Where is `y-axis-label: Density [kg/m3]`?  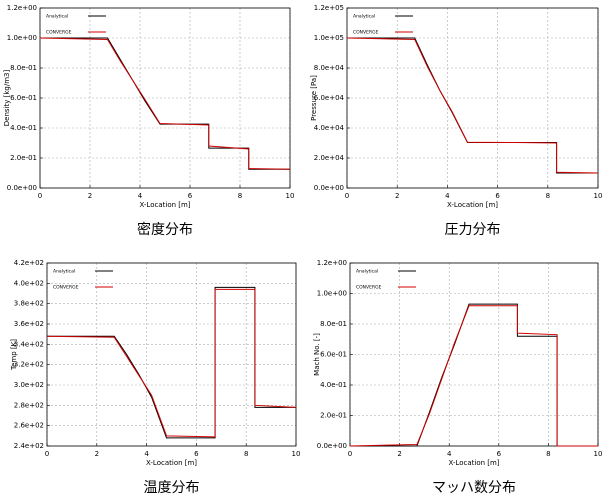 y-axis-label: Density [kg/m3] is located at coordinates (7, 98).